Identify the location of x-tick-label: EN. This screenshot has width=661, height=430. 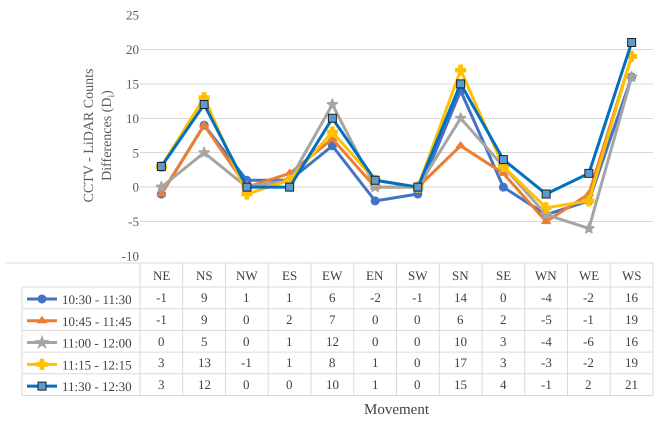
(375, 275).